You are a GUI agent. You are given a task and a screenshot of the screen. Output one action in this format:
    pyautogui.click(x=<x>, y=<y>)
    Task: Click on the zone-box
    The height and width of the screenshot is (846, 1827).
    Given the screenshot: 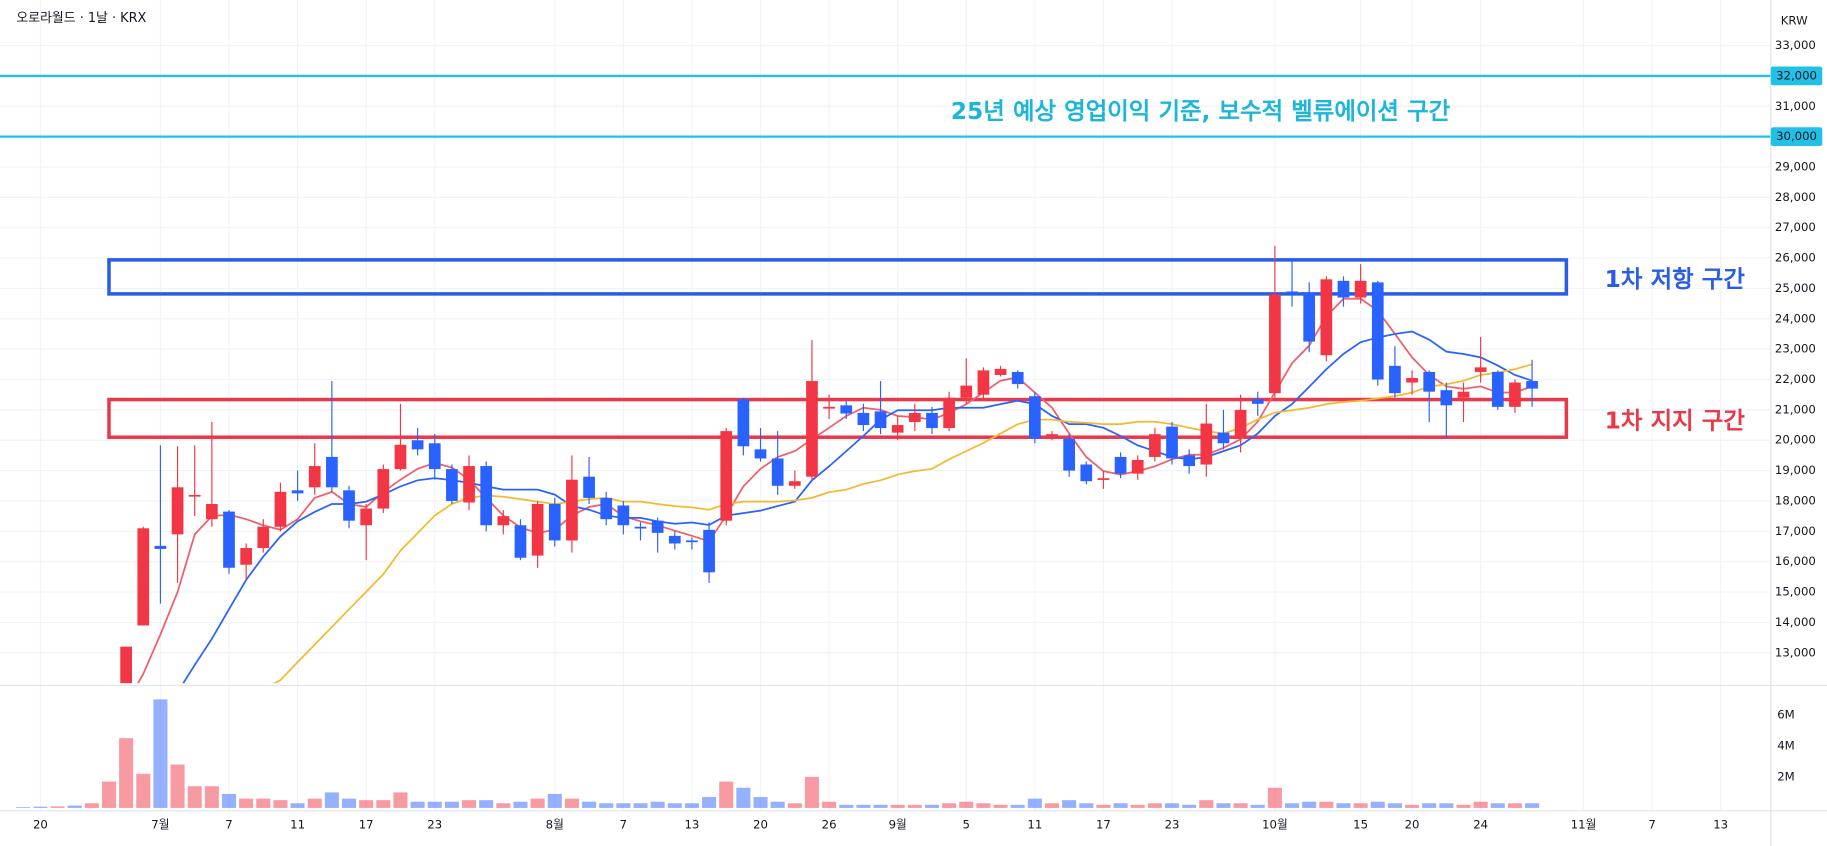 What is the action you would take?
    pyautogui.click(x=838, y=418)
    